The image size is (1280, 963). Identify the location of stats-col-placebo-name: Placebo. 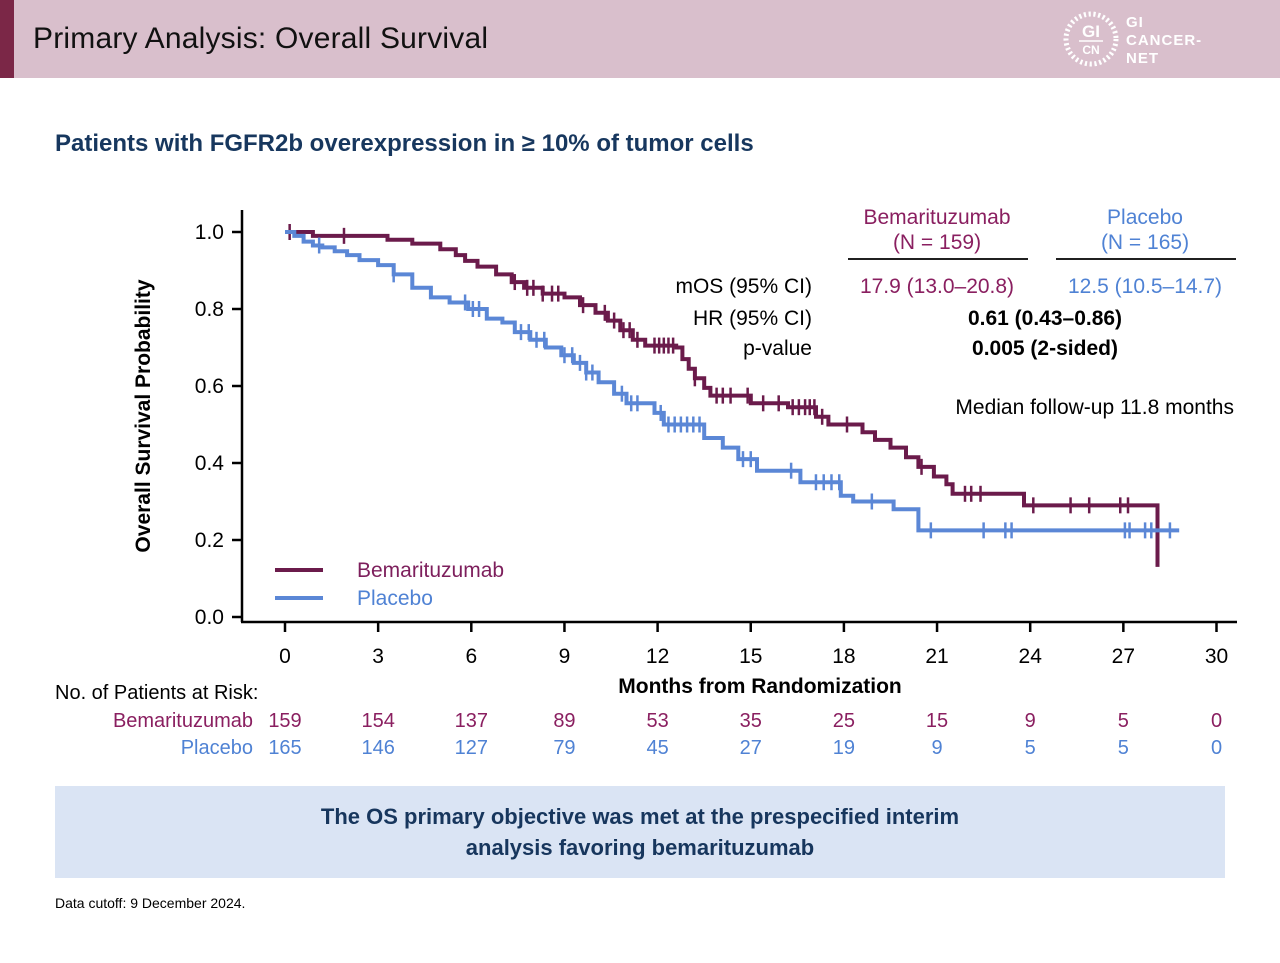
(1145, 217).